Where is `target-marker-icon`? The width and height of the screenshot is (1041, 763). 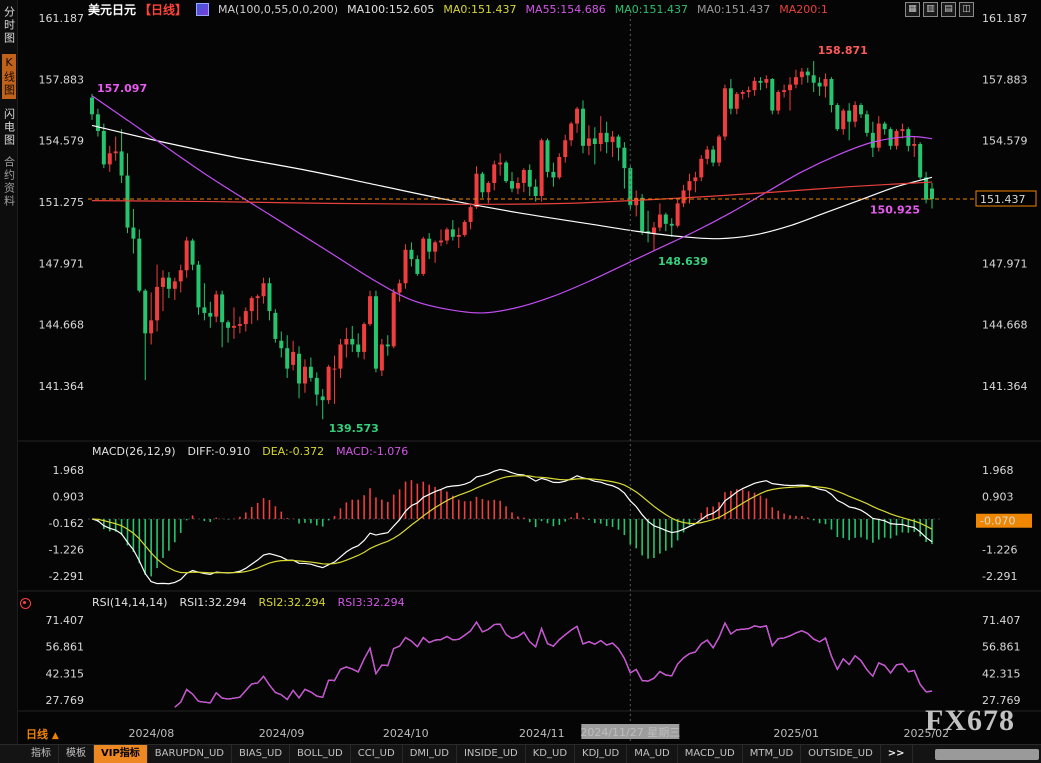
target-marker-icon is located at coordinates (25, 603).